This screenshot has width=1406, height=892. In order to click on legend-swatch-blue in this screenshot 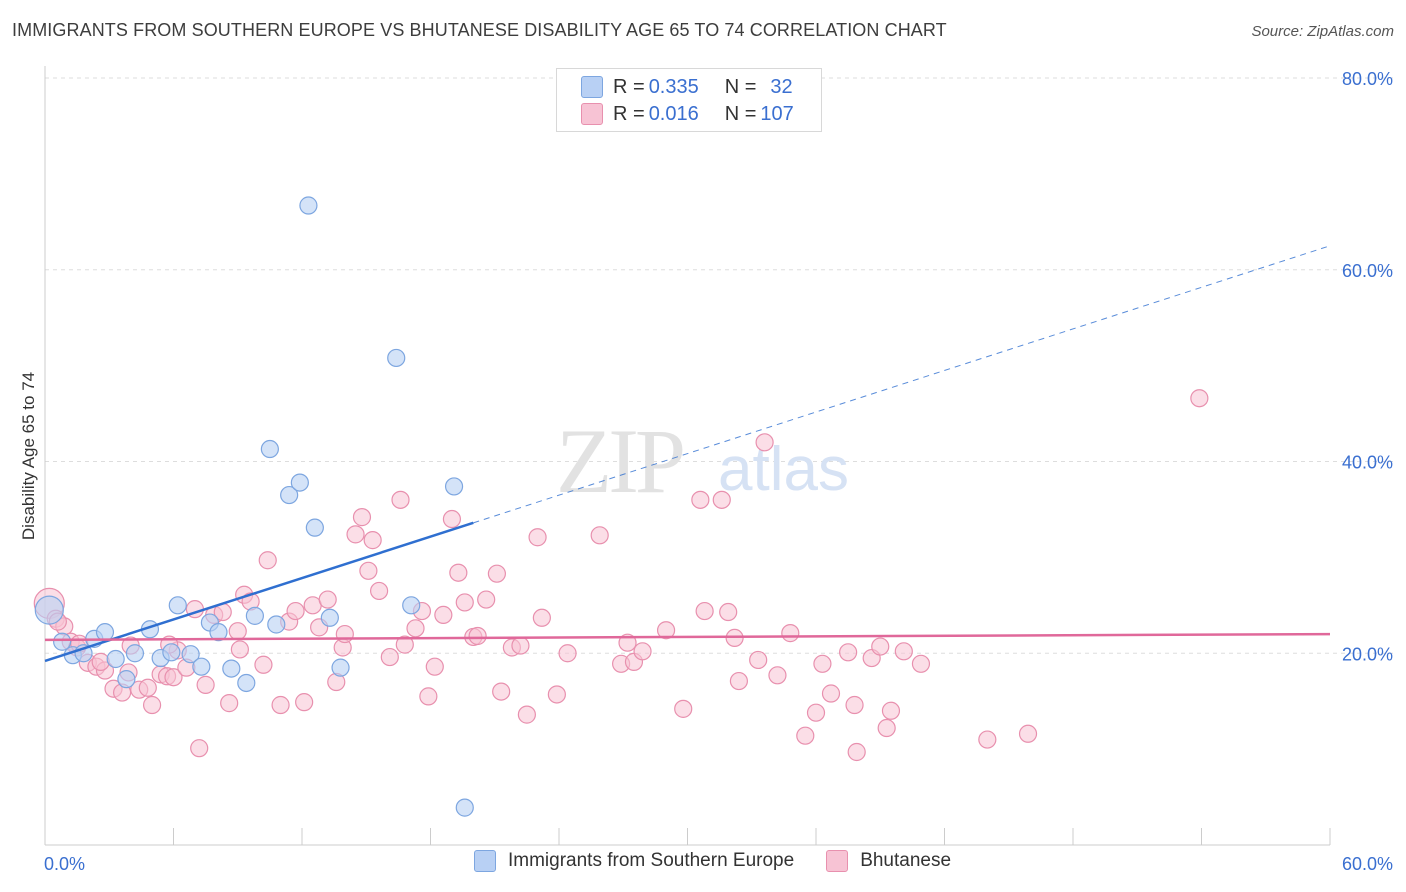, I will do `click(592, 87)`.